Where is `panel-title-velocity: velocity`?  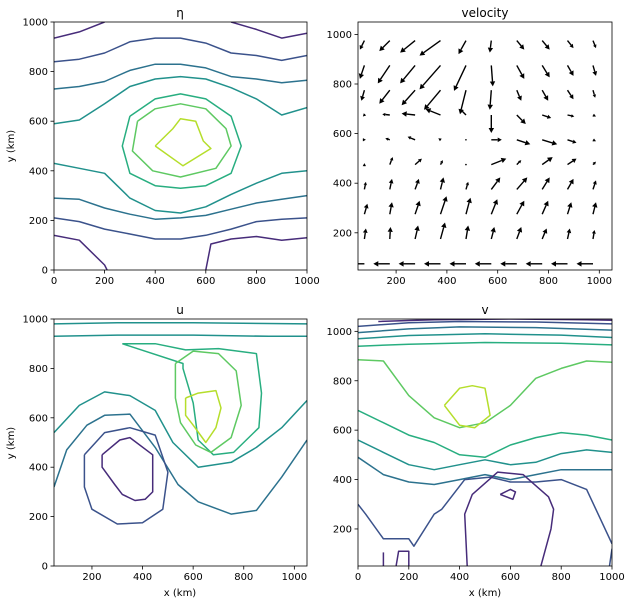 panel-title-velocity: velocity is located at coordinates (485, 13).